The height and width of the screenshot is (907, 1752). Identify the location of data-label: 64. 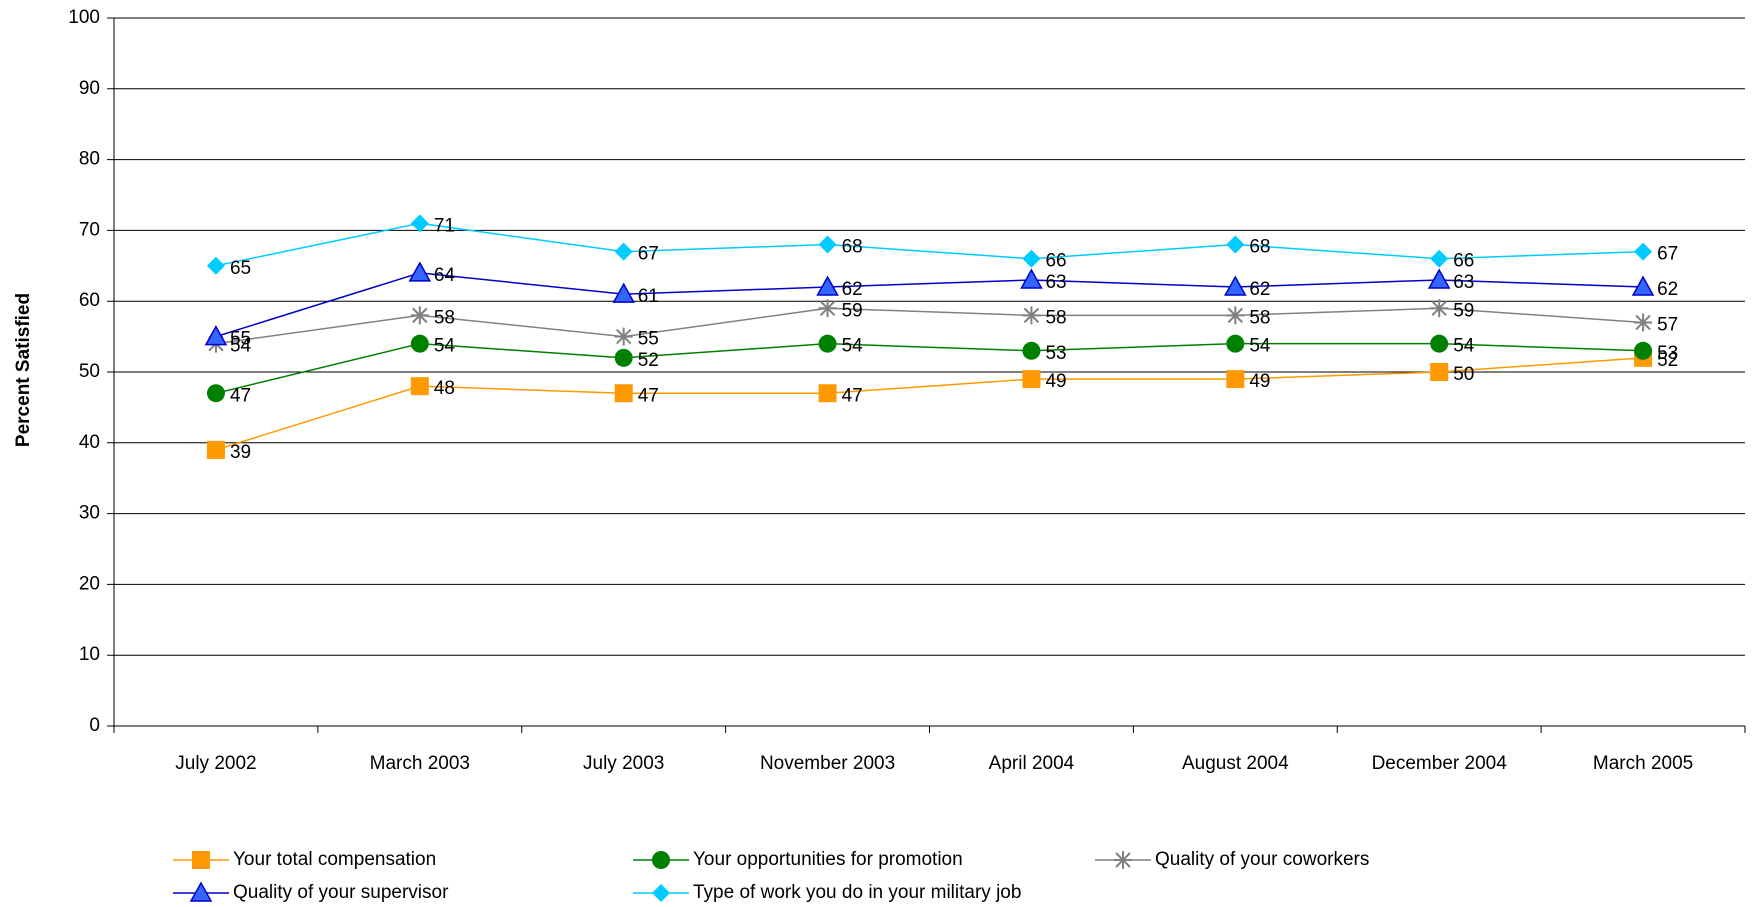
(445, 275).